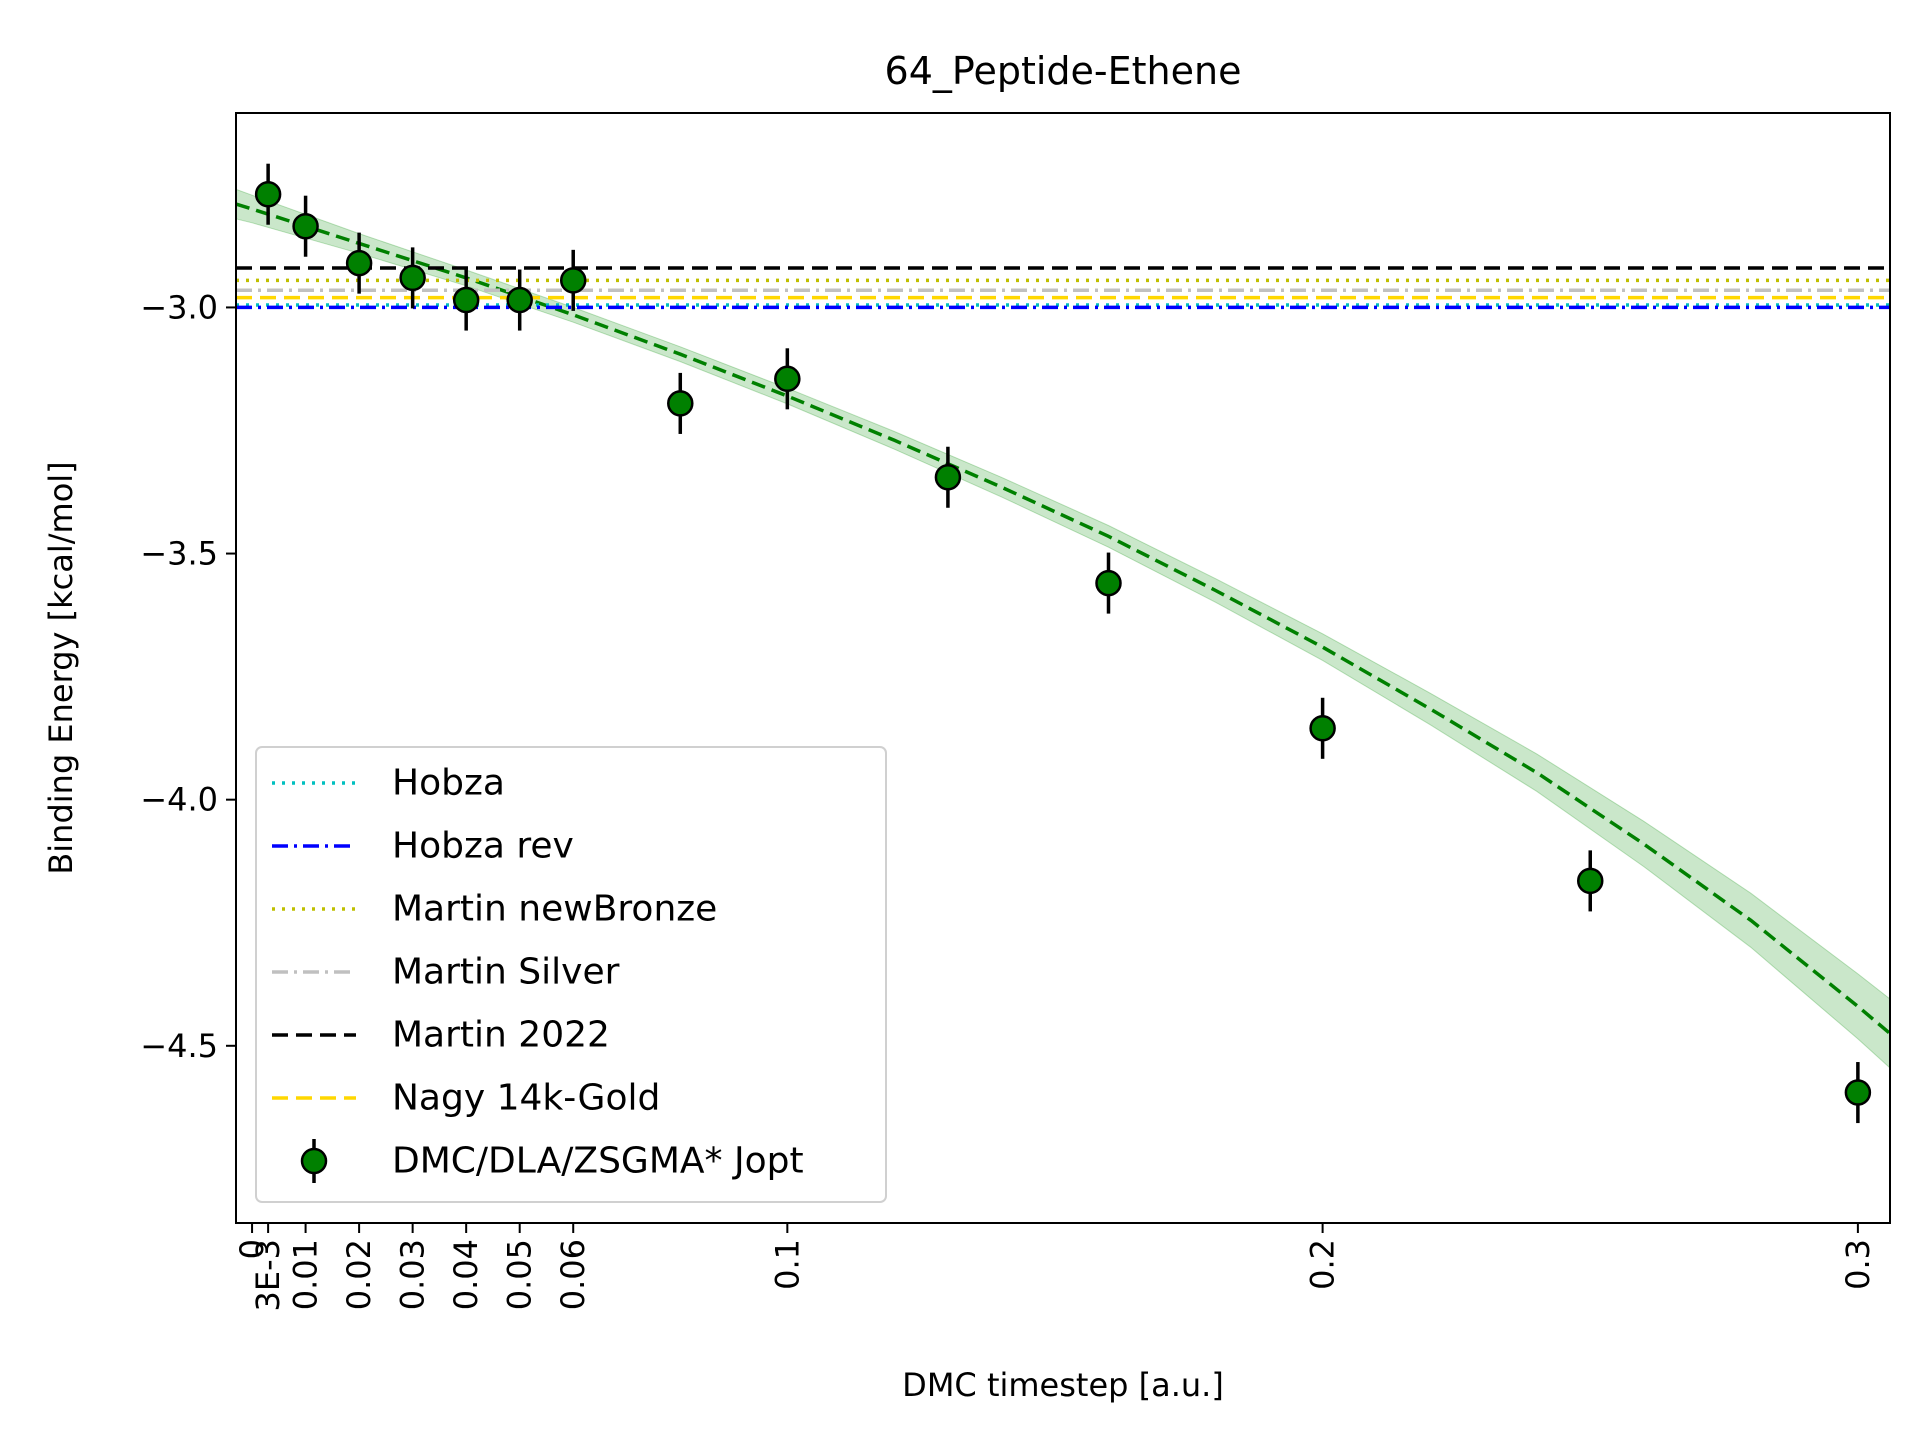 This screenshot has width=1920, height=1440. Describe the element at coordinates (314, 1161) in the screenshot. I see `legend-swatch` at that location.